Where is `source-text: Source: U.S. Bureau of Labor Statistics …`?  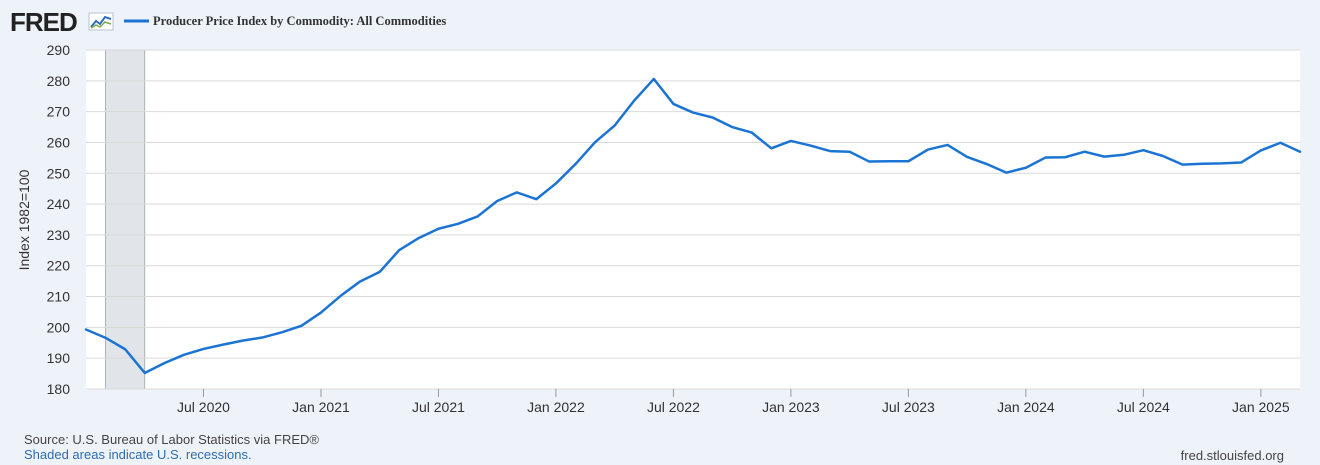 source-text: Source: U.S. Bureau of Labor Statistics … is located at coordinates (171, 439).